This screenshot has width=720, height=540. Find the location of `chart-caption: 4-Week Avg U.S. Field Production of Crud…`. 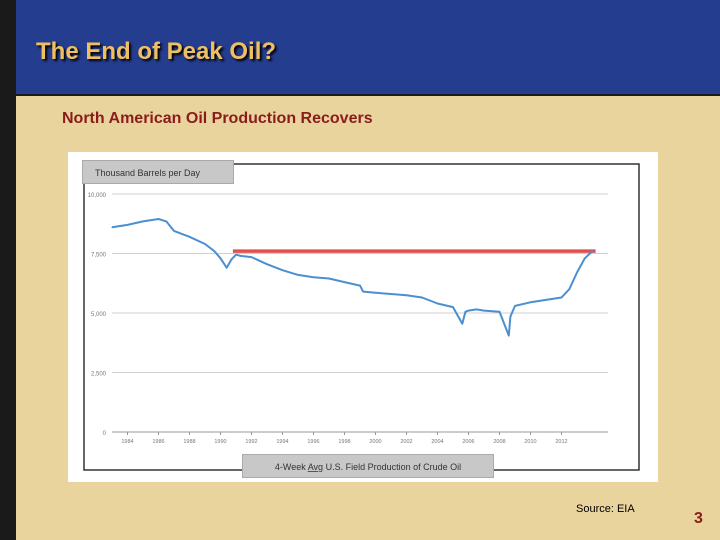

chart-caption: 4-Week Avg U.S. Field Production of Crud… is located at coordinates (368, 466).